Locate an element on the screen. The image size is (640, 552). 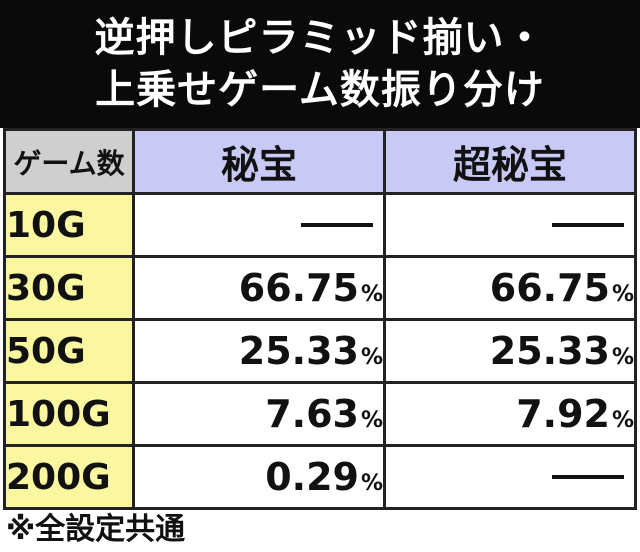
title-line-2: 上乗せゲーム数振り分け is located at coordinates (320, 90).